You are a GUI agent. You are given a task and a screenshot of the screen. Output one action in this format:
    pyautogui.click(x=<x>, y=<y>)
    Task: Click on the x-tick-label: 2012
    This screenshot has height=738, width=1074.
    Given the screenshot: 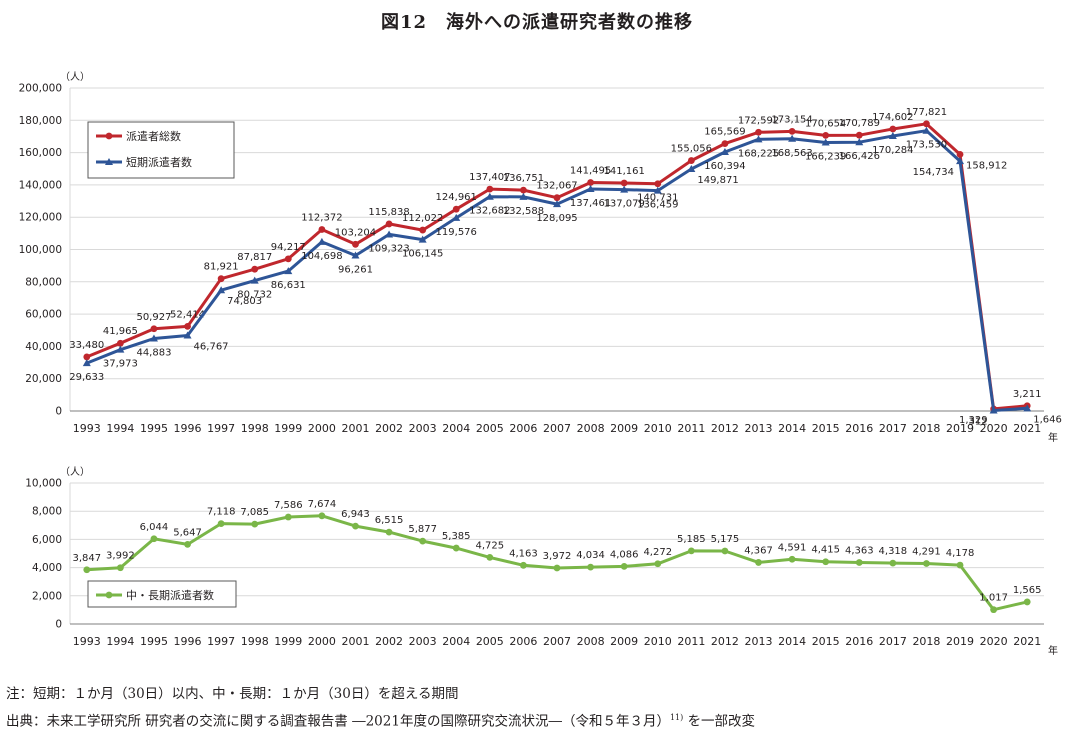 What is the action you would take?
    pyautogui.click(x=725, y=641)
    